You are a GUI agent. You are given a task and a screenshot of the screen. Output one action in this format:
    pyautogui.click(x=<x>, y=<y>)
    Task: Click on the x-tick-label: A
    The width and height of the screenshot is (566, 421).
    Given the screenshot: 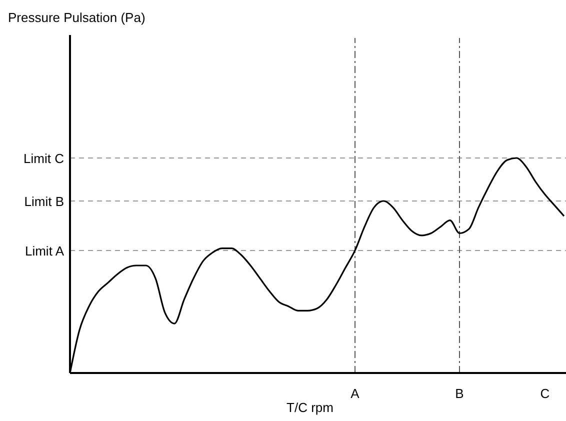 What is the action you would take?
    pyautogui.click(x=355, y=393)
    